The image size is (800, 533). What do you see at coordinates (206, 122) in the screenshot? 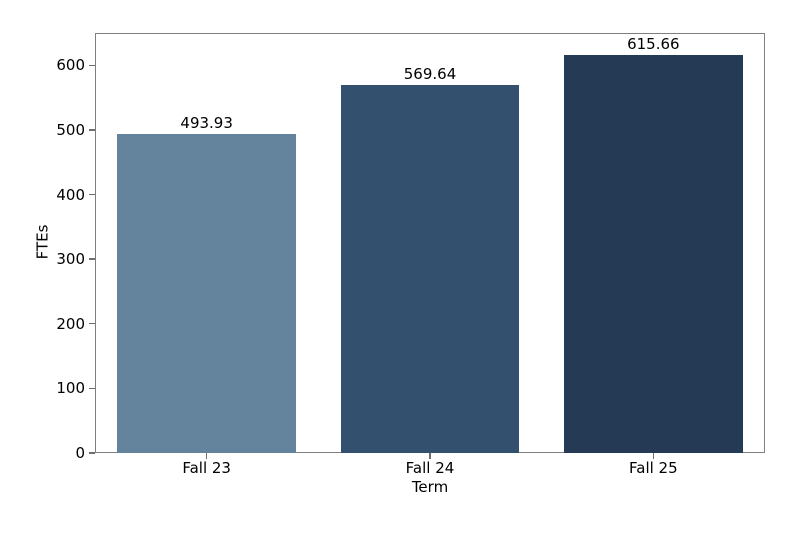
I see `bar-value-label: 493.93` at bounding box center [206, 122].